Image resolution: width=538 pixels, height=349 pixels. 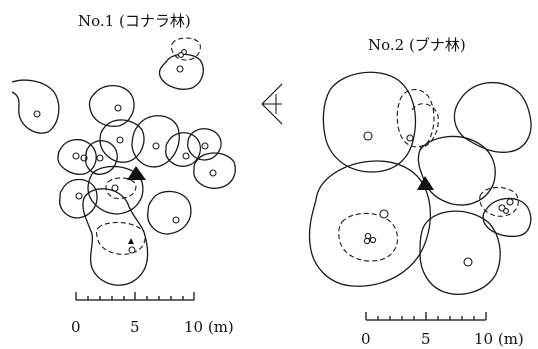 What do you see at coordinates (425, 183) in the screenshot?
I see `plot2-center-marker` at bounding box center [425, 183].